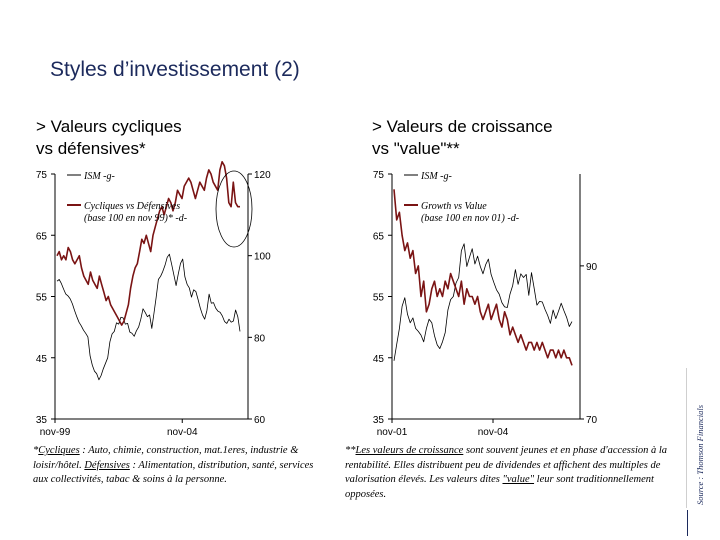 The image size is (720, 540). I want to click on y-right-tick-label: 80, so click(260, 338).